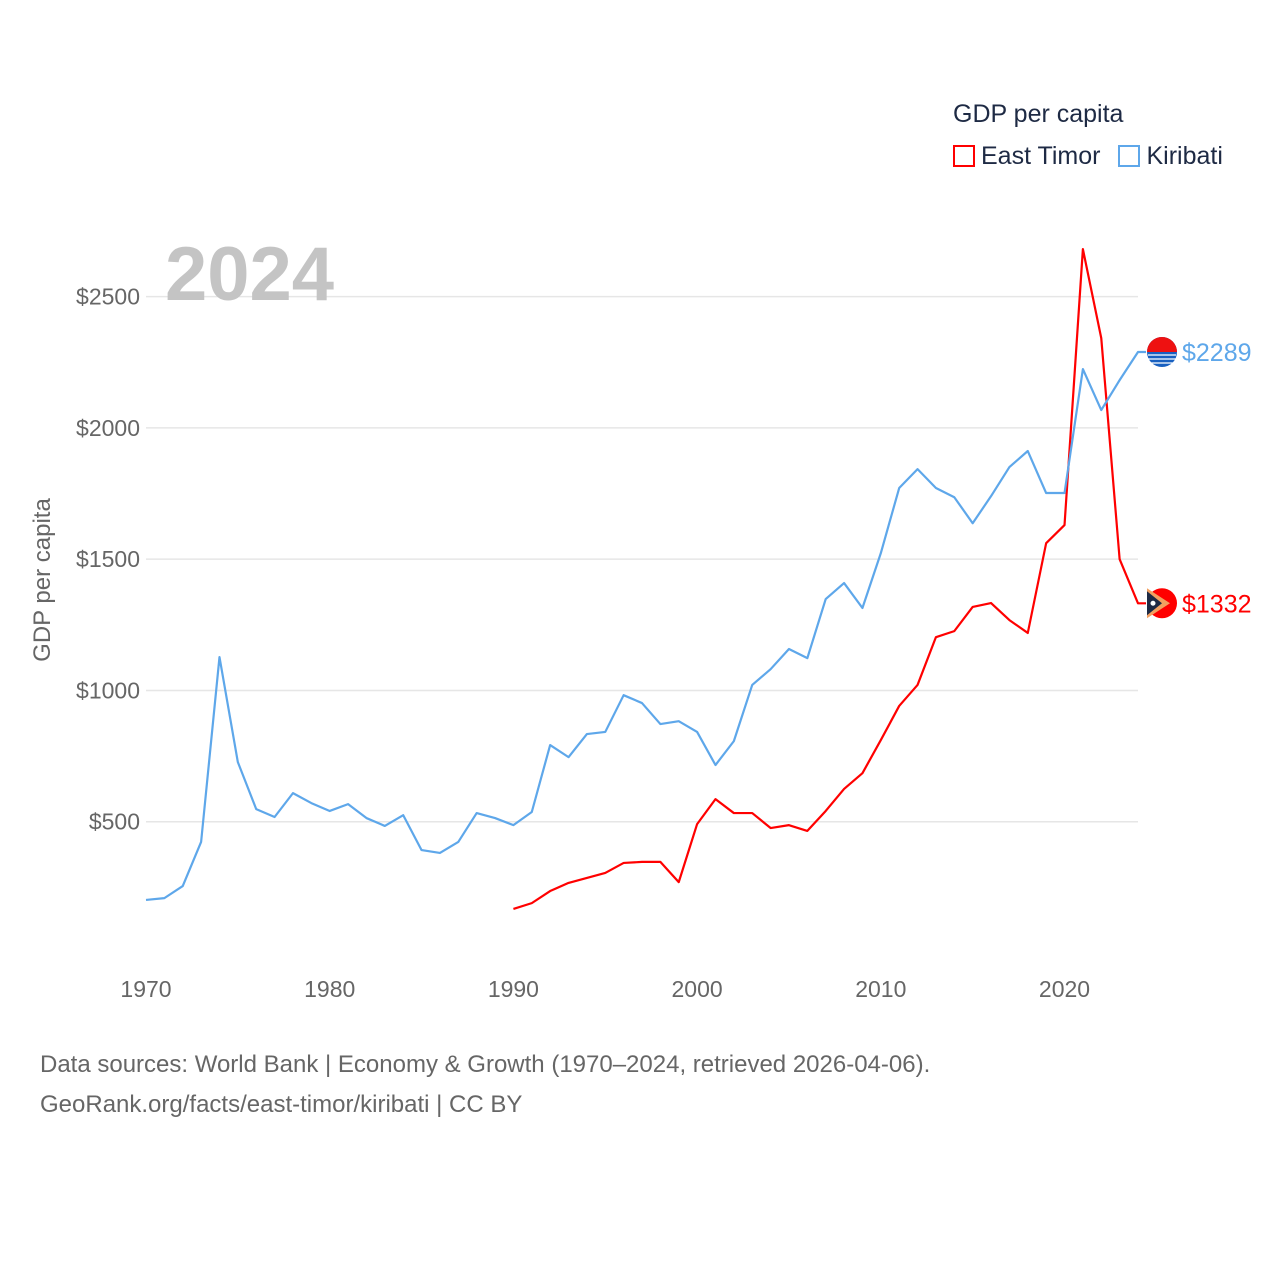  I want to click on x-tick-label: 2010, so click(880, 989).